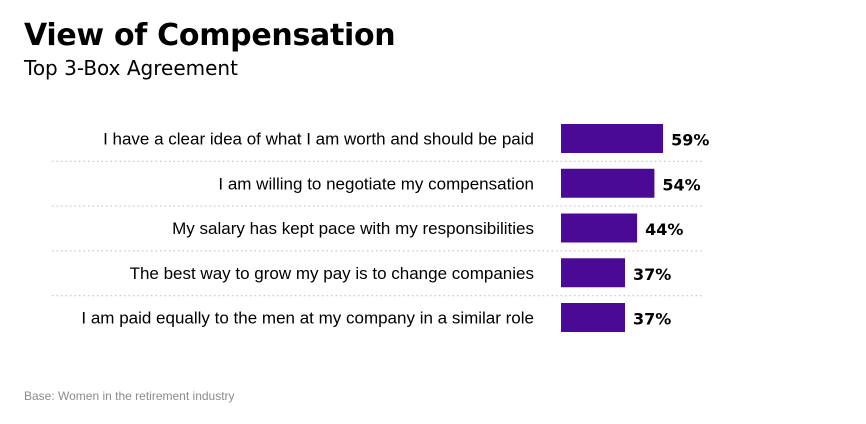  I want to click on chart-subtitle: Top 3-Box Agreement, so click(131, 68).